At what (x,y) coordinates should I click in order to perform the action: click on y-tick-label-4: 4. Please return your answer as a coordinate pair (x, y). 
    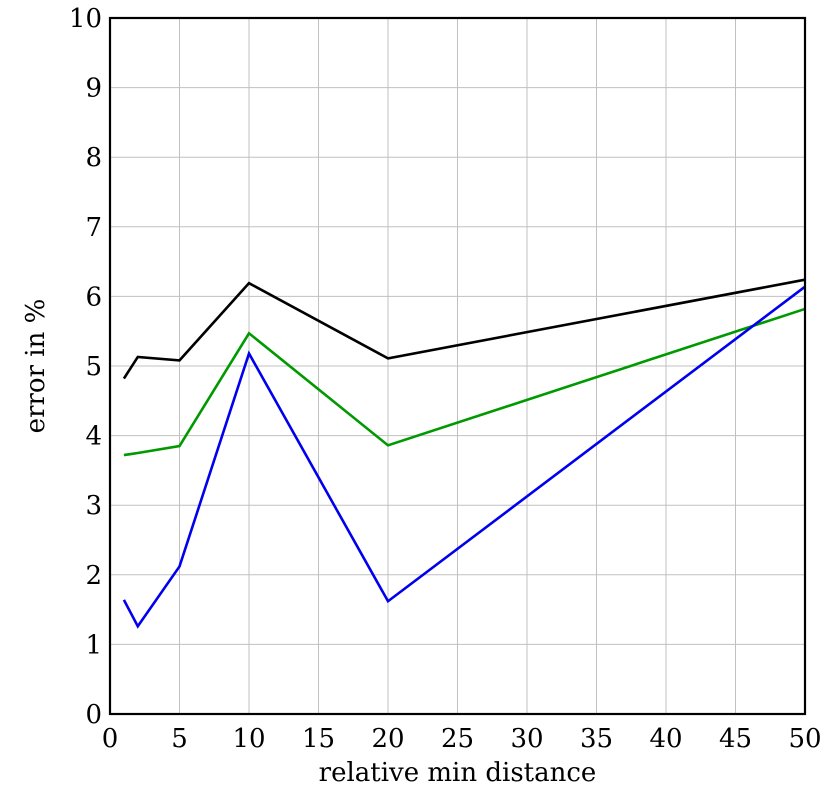
    Looking at the image, I should click on (93, 437).